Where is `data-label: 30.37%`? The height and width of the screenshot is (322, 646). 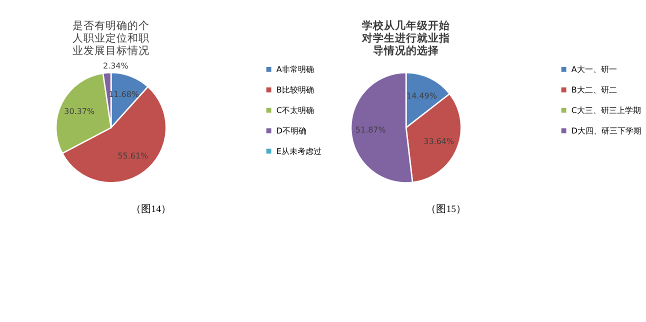
data-label: 30.37% is located at coordinates (80, 111).